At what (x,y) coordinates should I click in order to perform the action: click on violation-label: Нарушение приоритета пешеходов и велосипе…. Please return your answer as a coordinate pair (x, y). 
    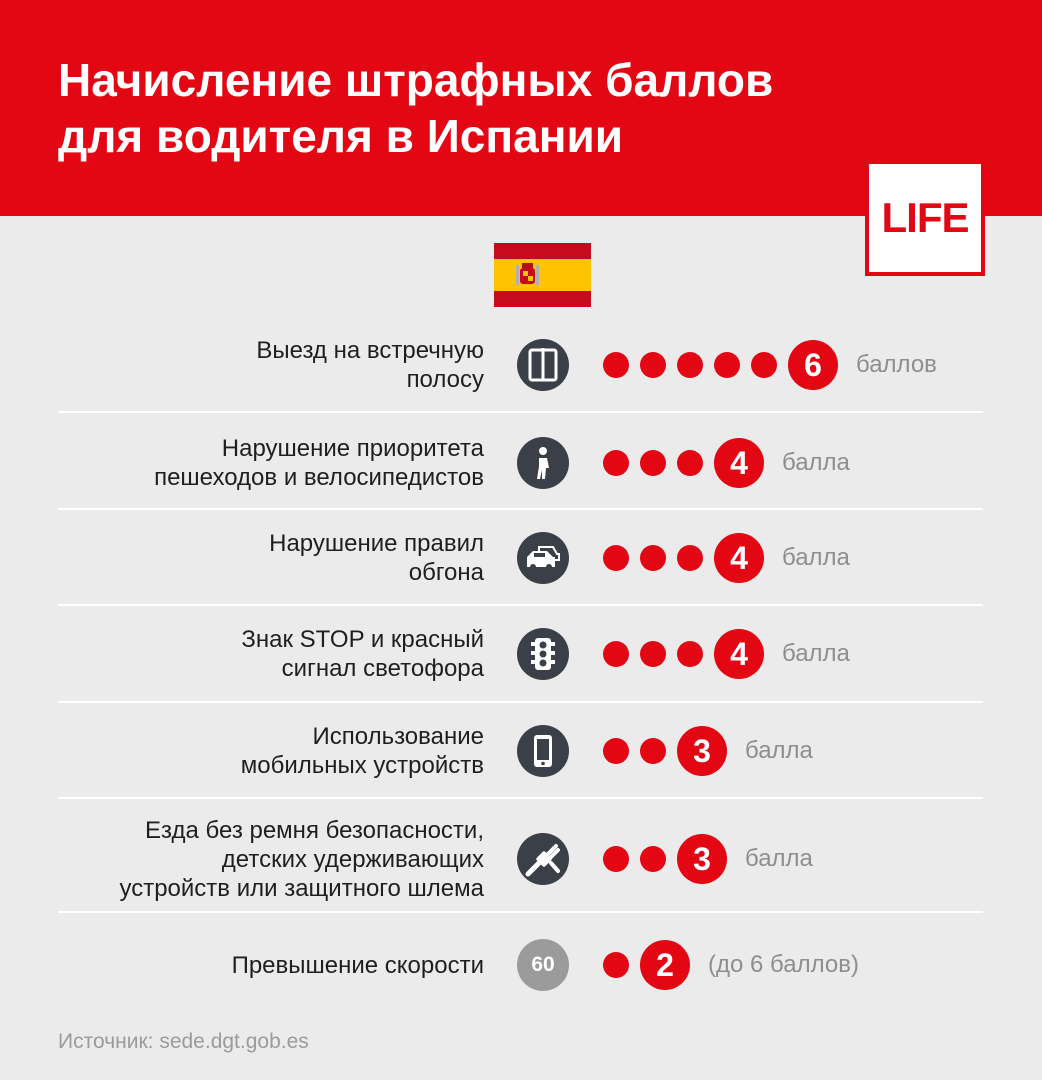
    Looking at the image, I should click on (319, 463).